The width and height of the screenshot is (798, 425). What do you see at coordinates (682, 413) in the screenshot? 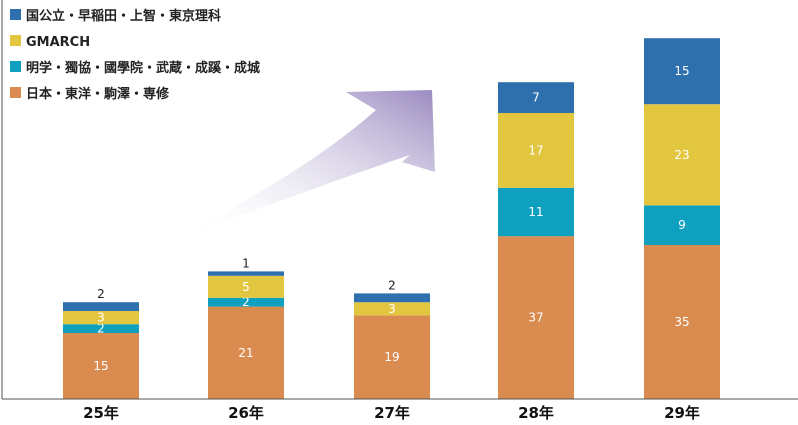
I see `x-tick-label: 29年` at bounding box center [682, 413].